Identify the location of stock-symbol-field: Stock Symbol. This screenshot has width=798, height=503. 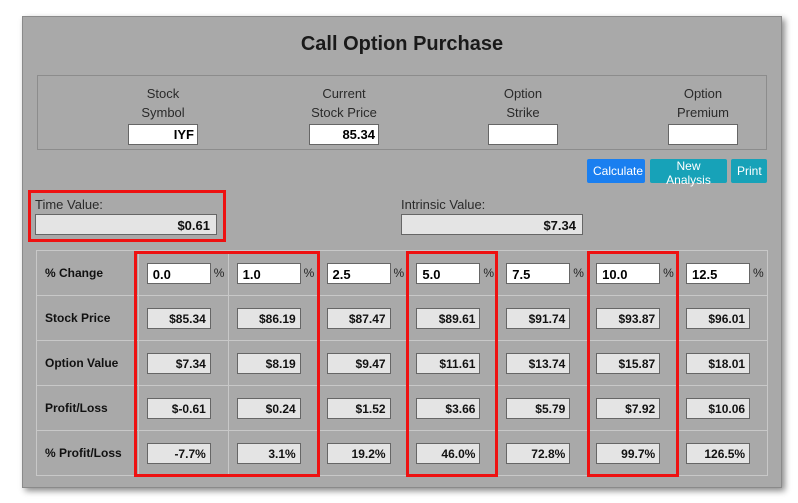
(163, 114).